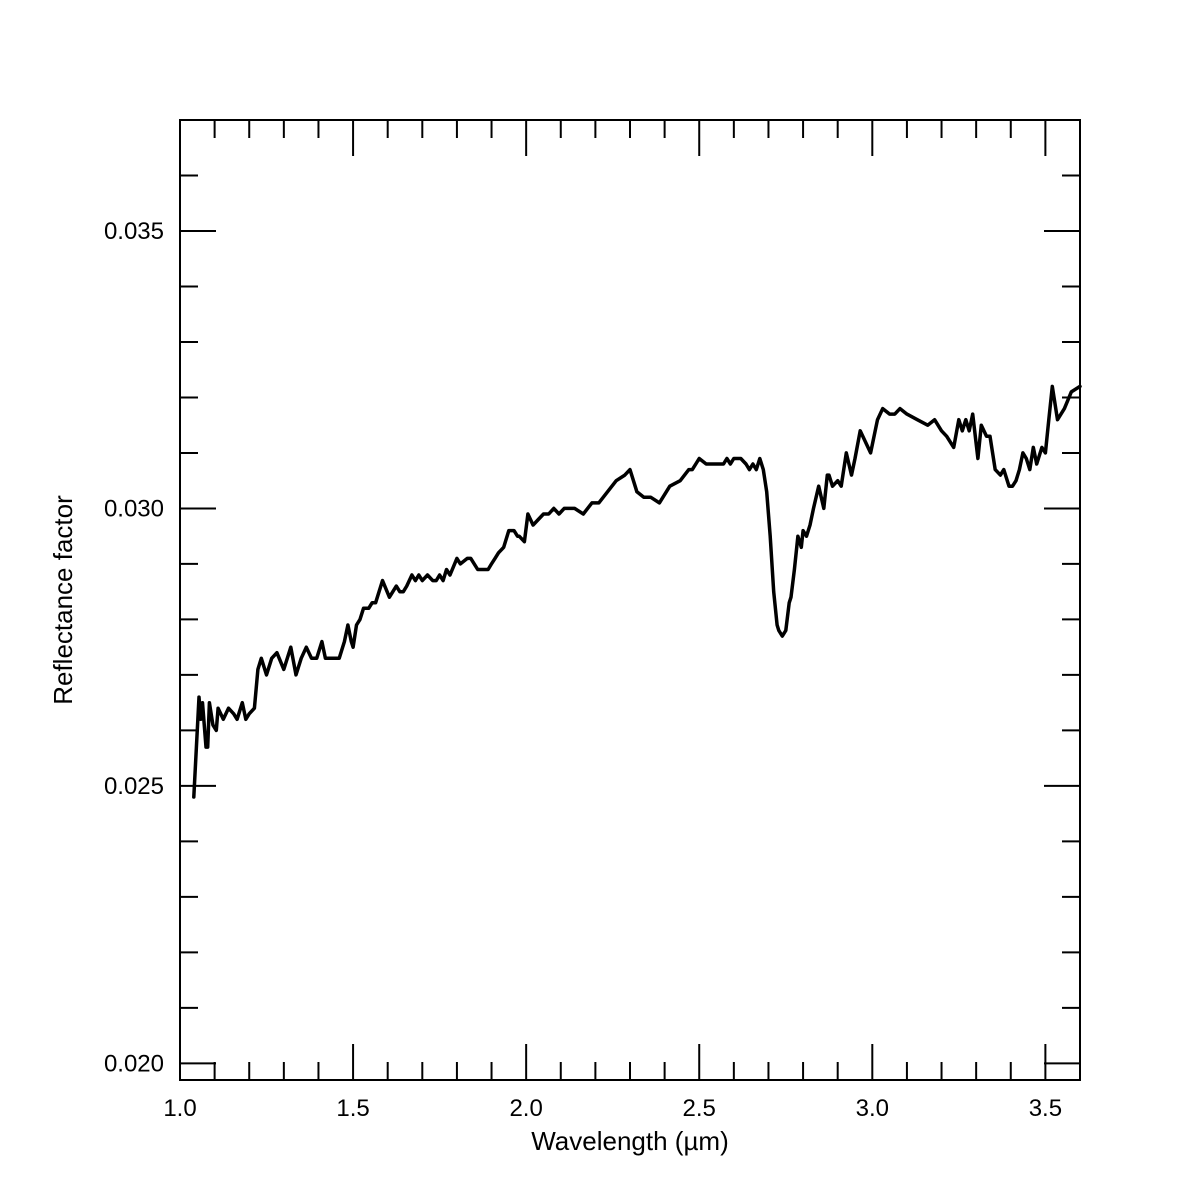  I want to click on y-tick-label: 0.025, so click(134, 786).